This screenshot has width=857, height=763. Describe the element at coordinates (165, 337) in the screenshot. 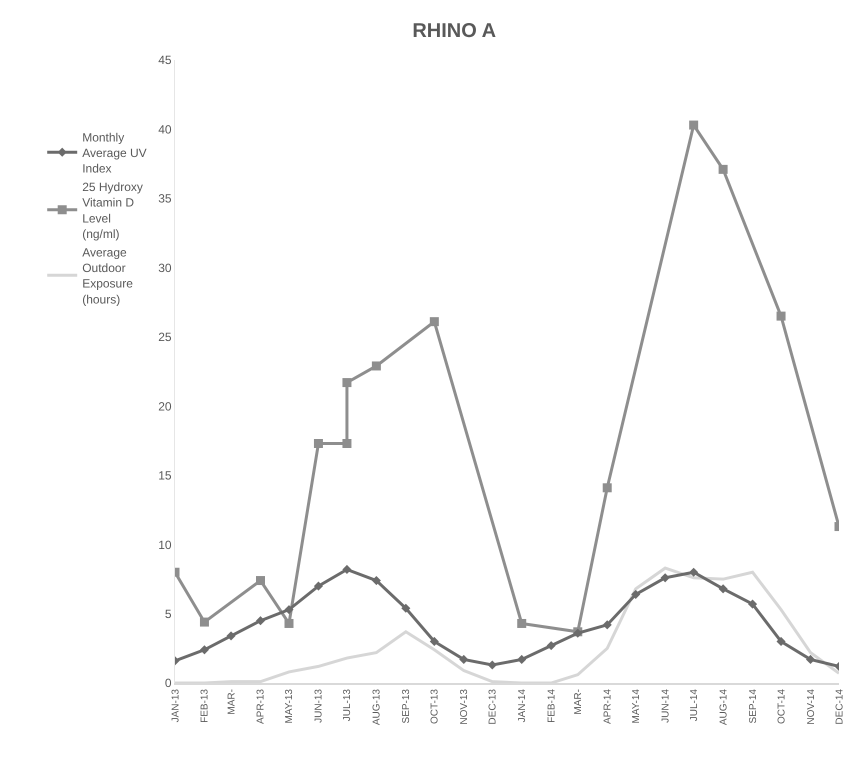

I see `y-tick-label: 25` at that location.